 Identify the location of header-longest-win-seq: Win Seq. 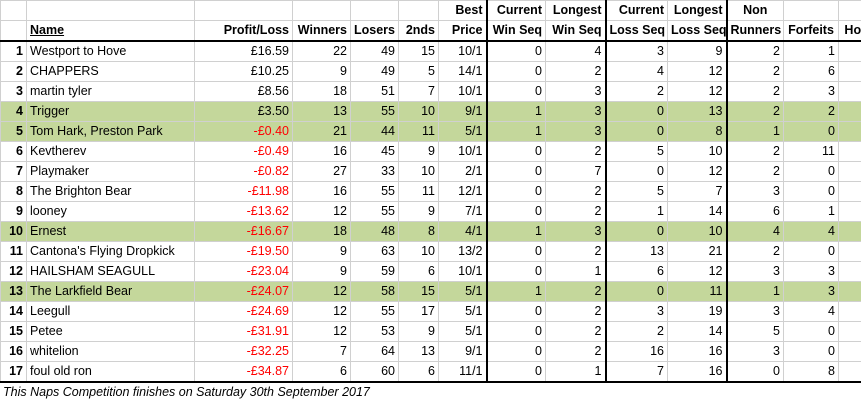
(576, 31).